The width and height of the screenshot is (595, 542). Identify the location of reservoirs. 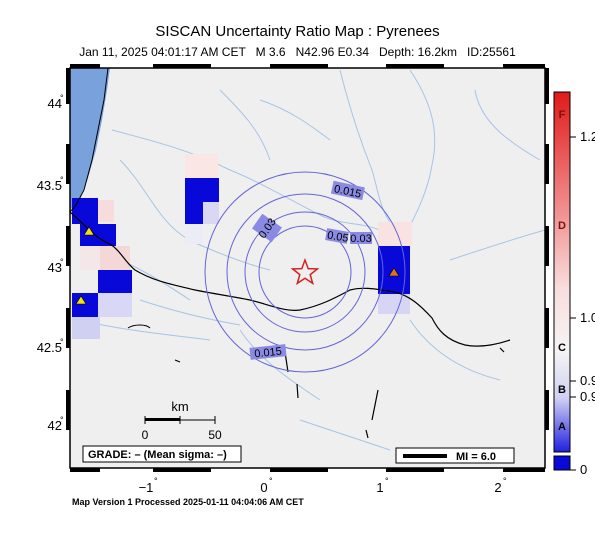
(339, 393).